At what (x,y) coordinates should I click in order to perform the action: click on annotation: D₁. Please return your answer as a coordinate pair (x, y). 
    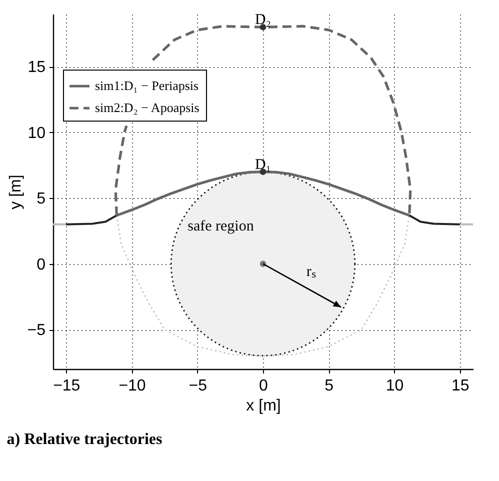
    Looking at the image, I should click on (263, 164).